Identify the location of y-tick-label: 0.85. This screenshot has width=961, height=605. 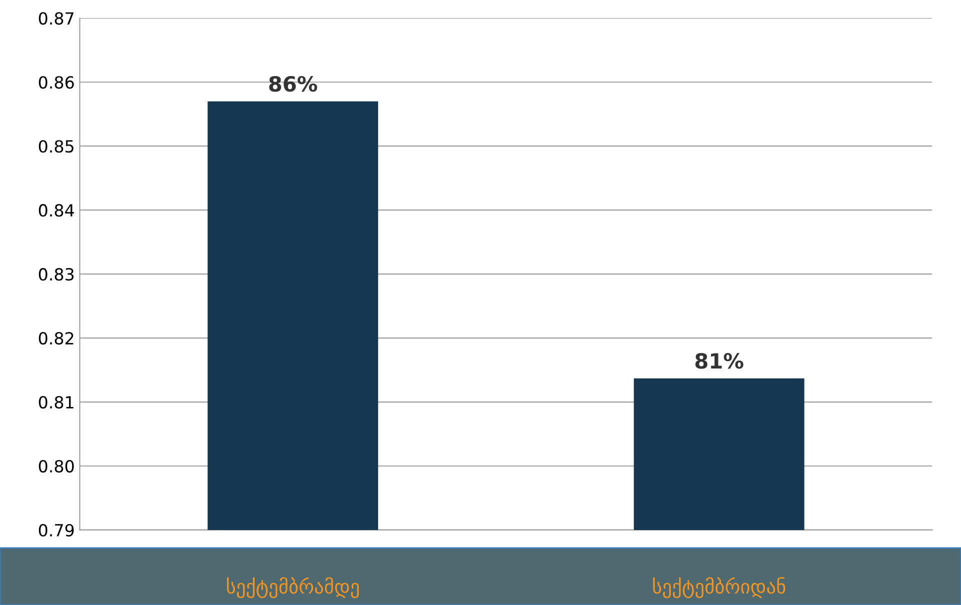
(56, 146).